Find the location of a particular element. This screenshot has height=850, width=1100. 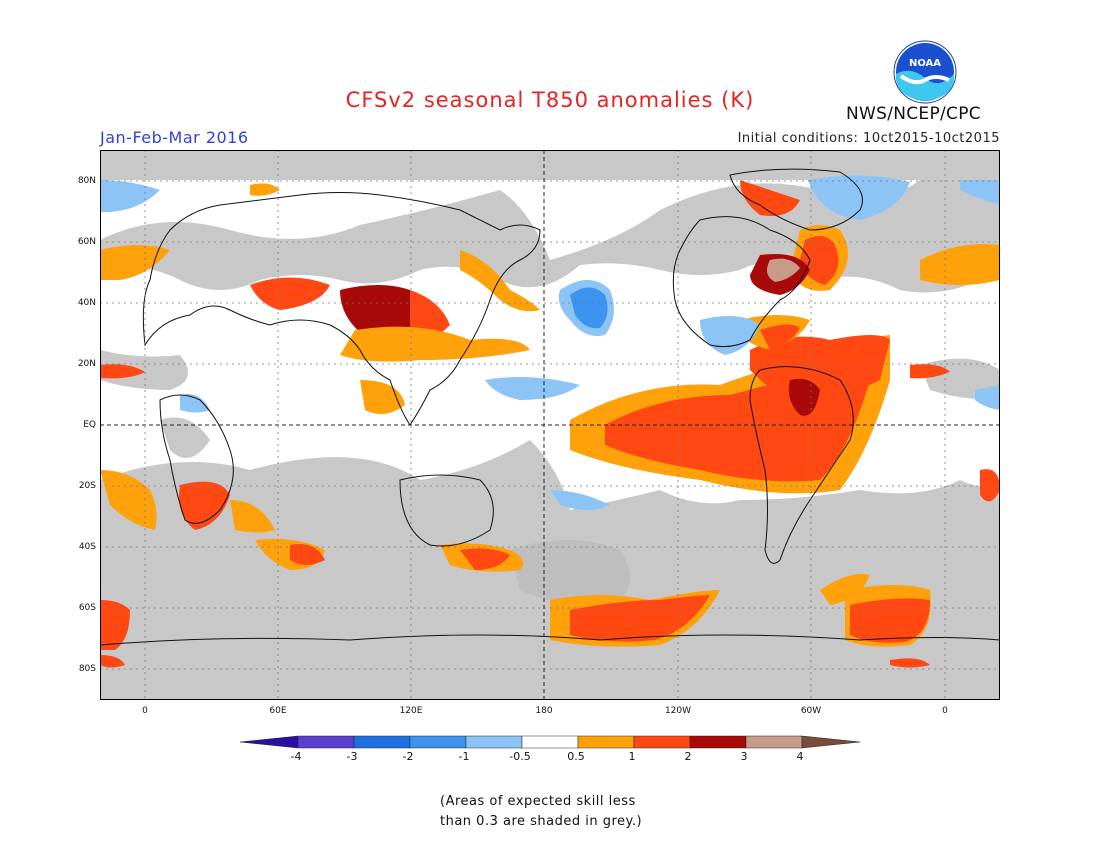

colorbar-arrow-high is located at coordinates (830, 742).